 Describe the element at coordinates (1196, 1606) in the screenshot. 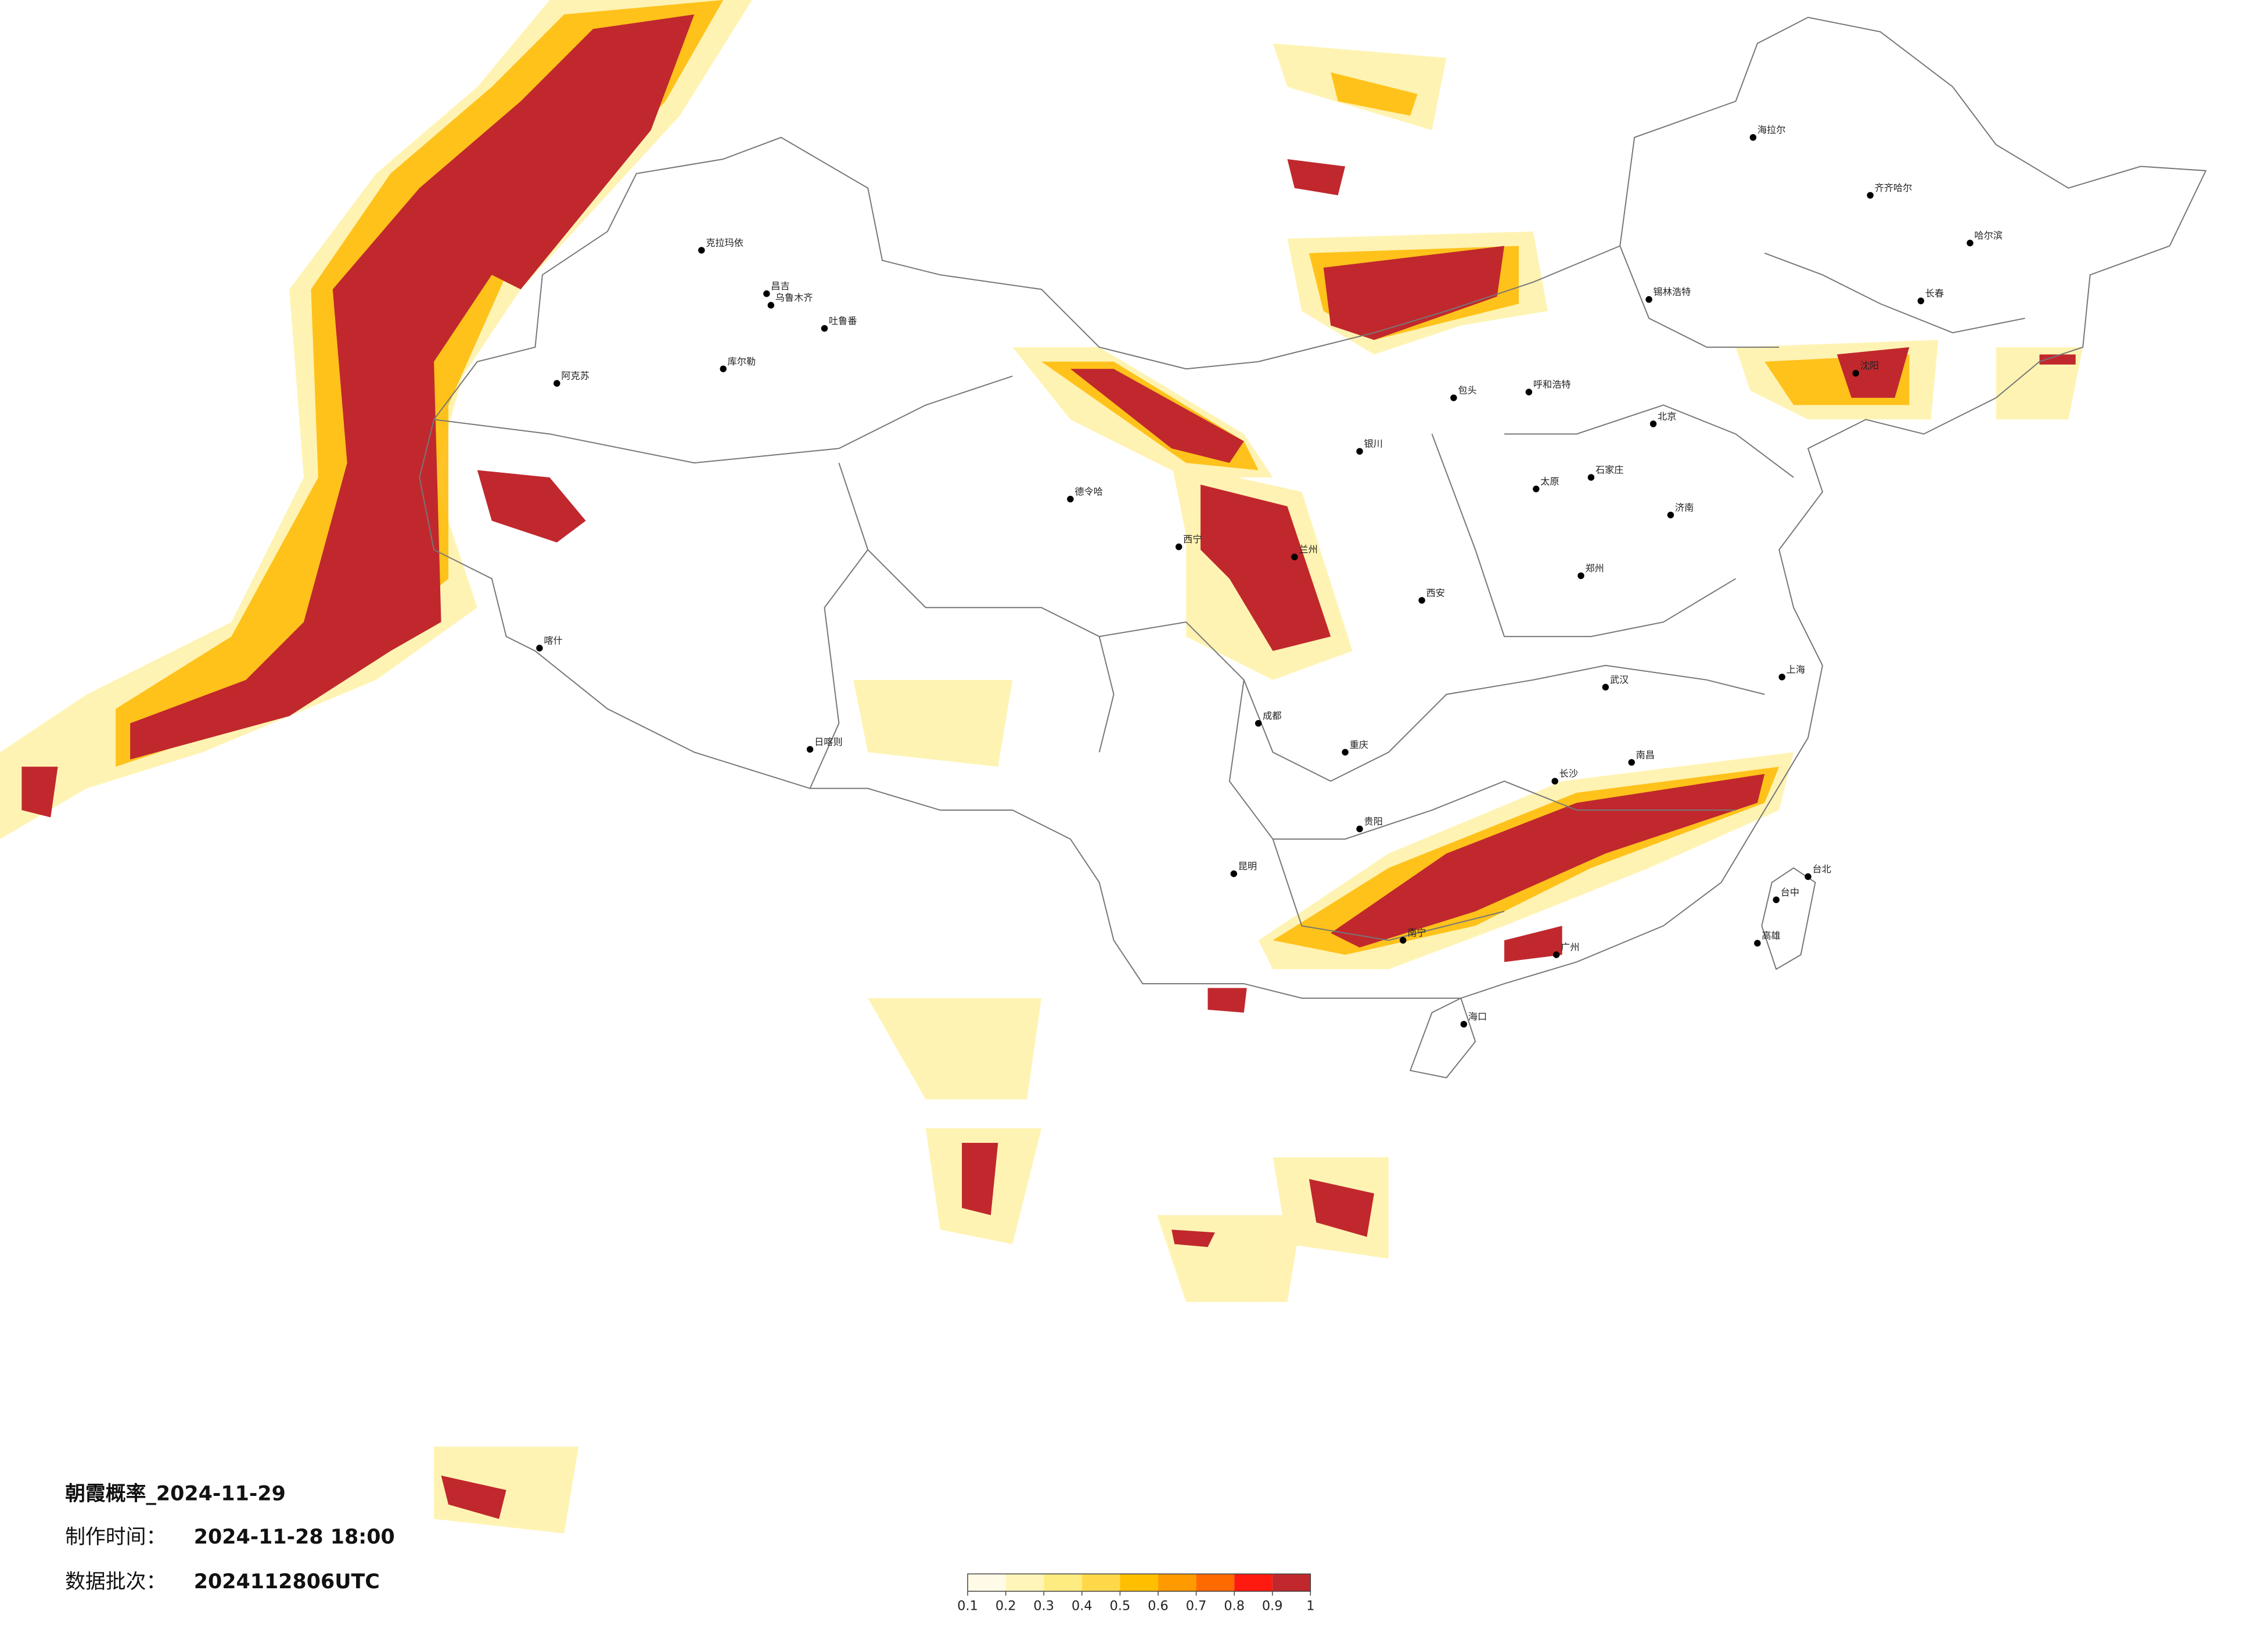

I see `colorbar-tick-label: 0.7` at that location.